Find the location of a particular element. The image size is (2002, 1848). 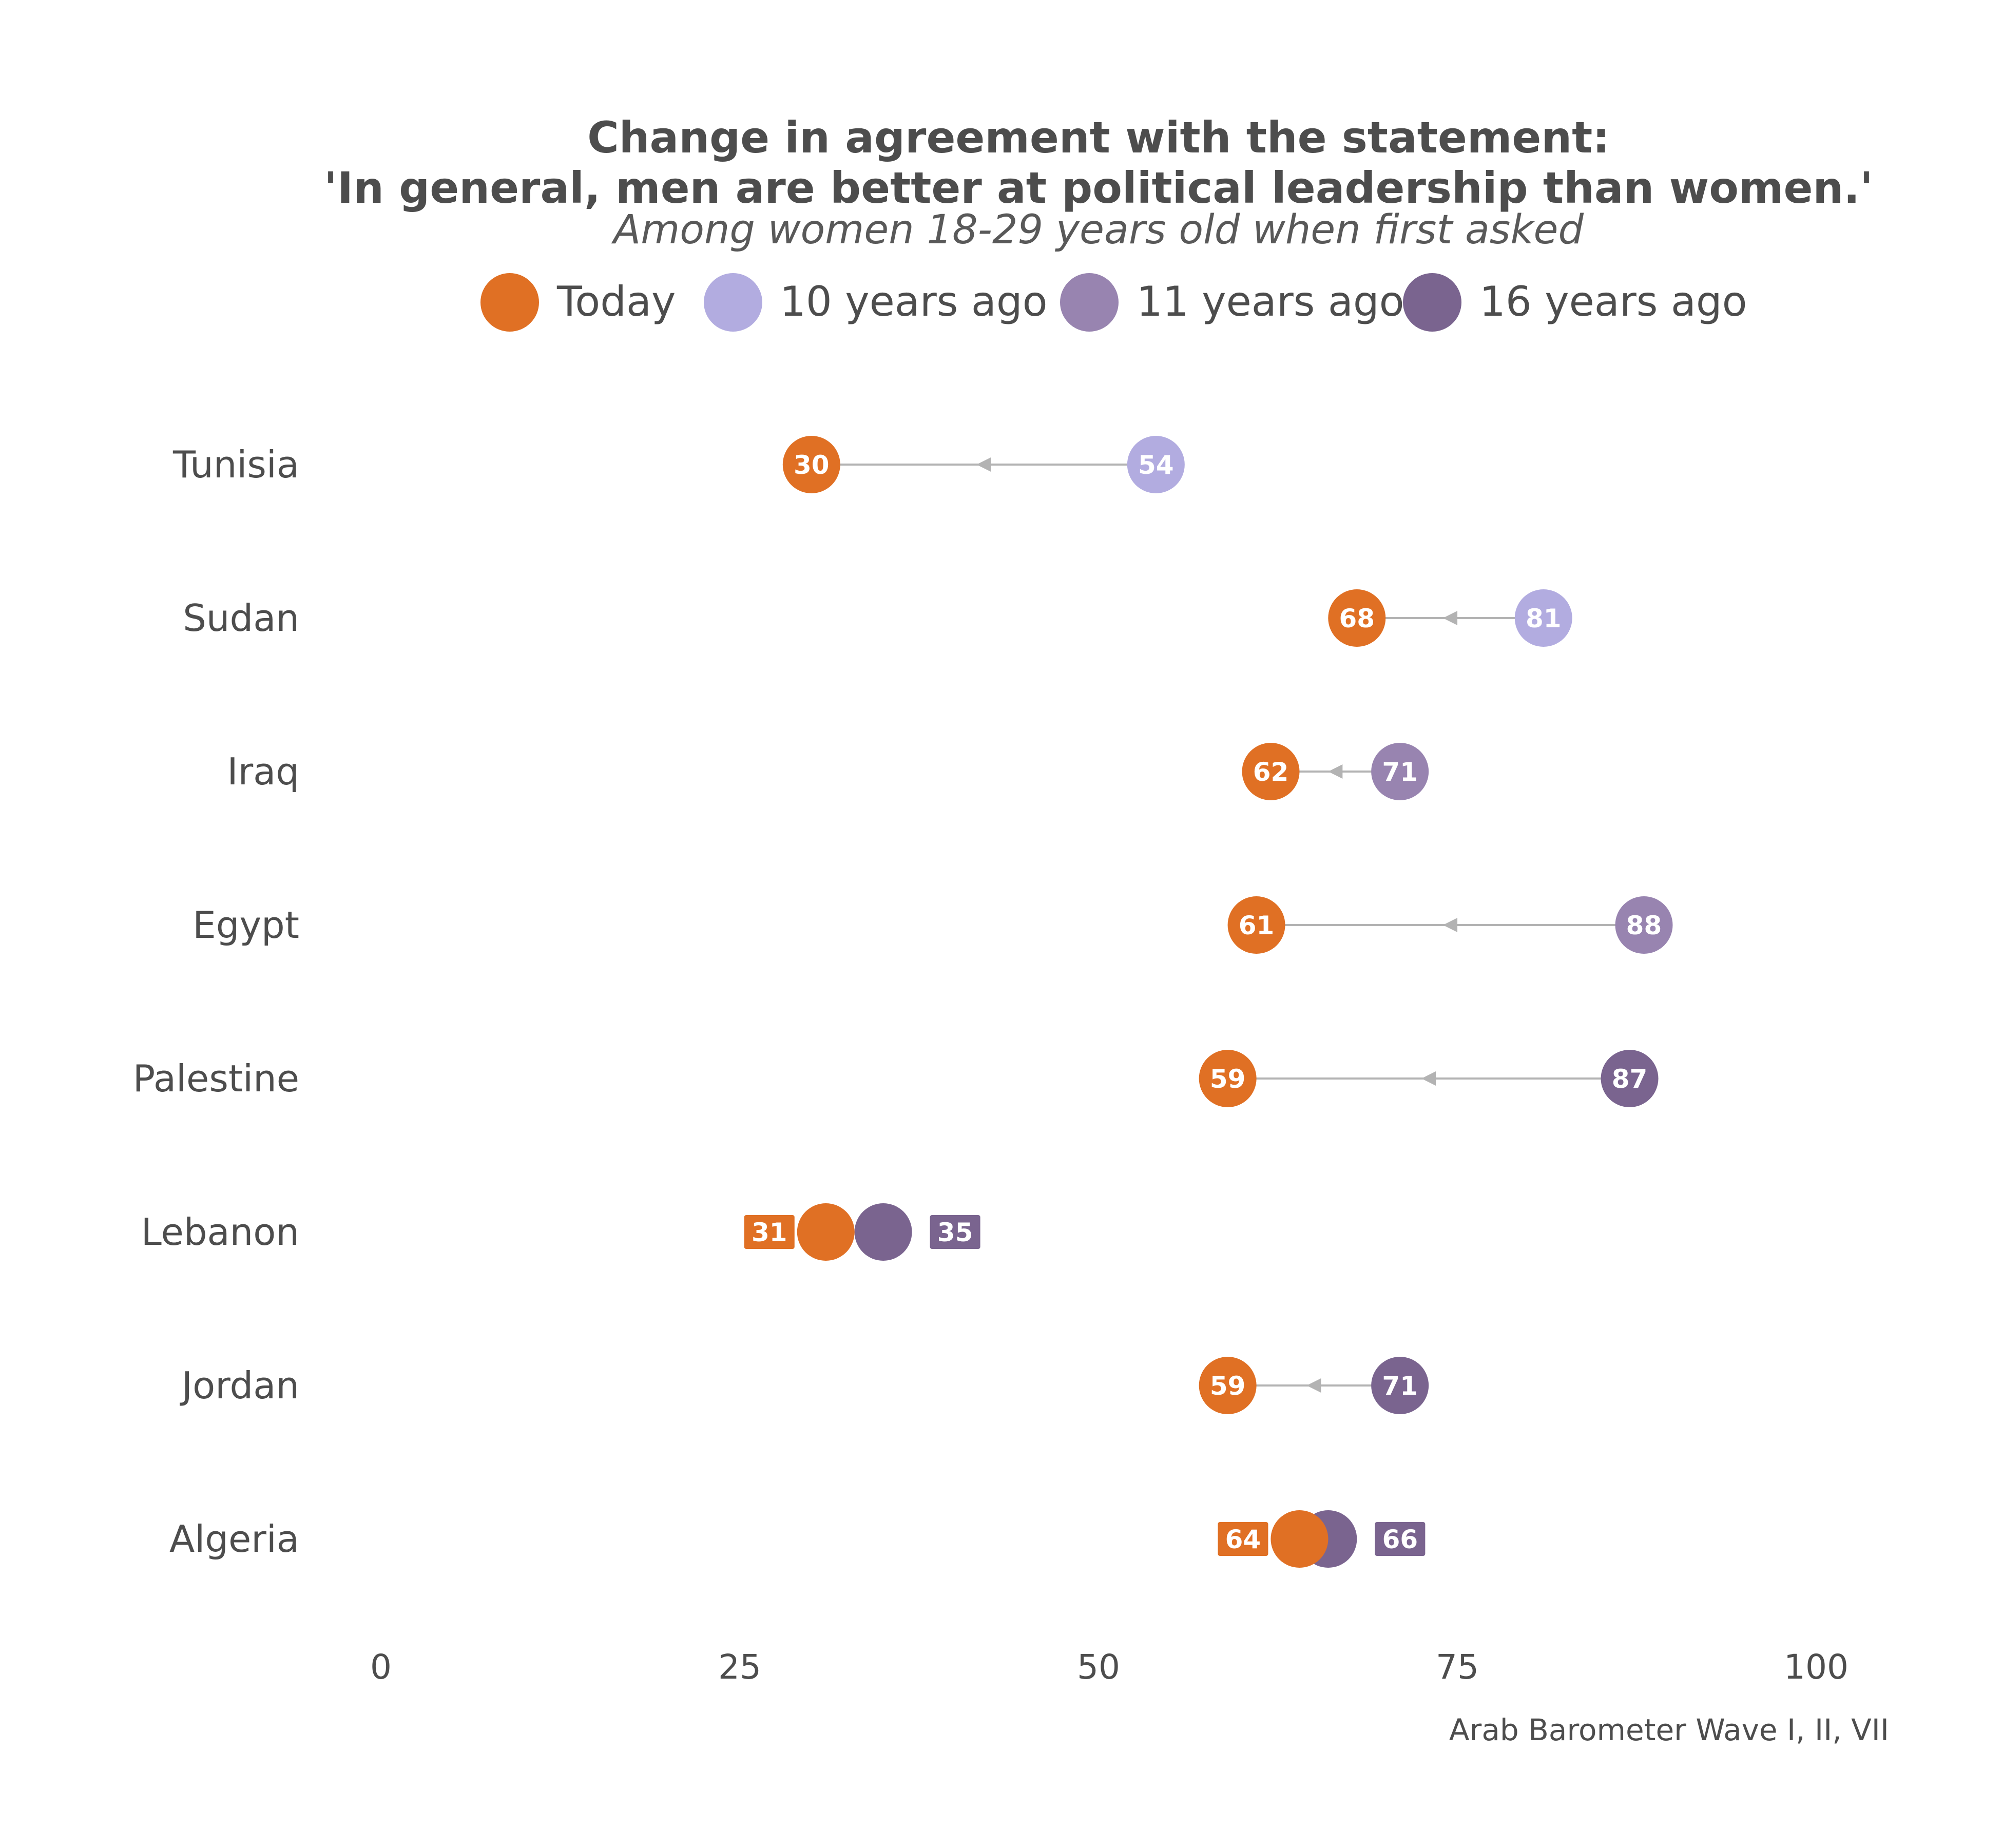

legend-label-11-years-ago: 11 years ago is located at coordinates (1270, 301).